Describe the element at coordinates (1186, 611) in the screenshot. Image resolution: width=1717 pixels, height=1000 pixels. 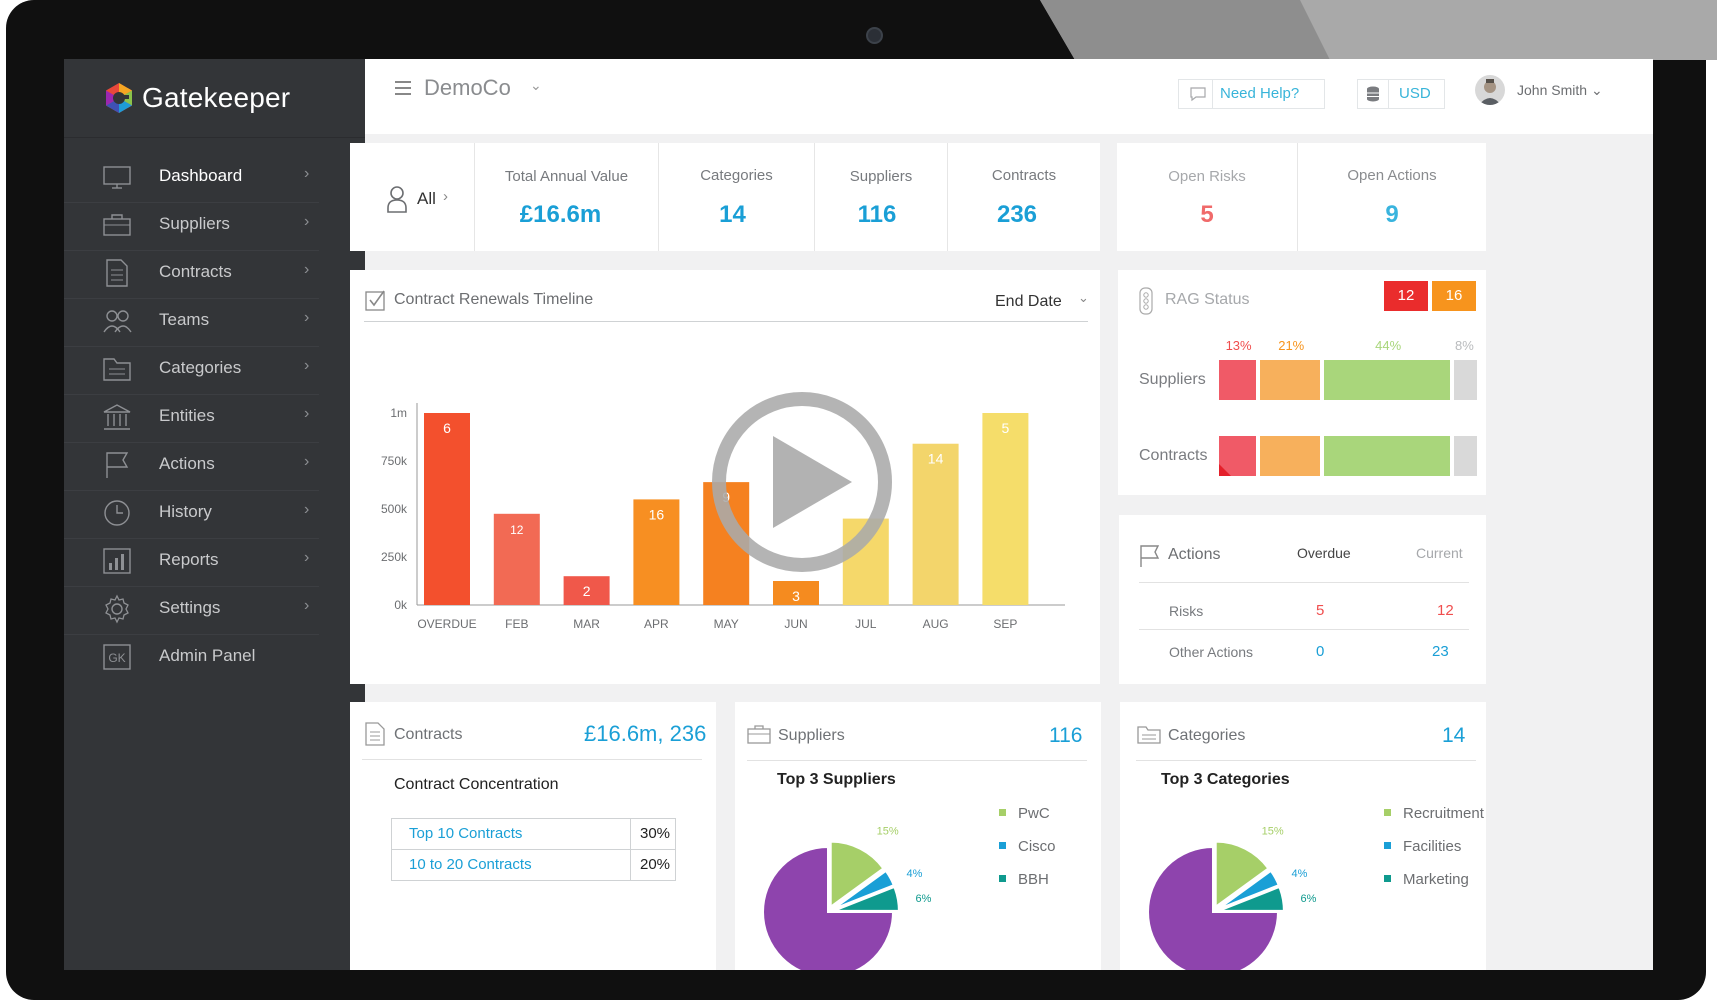
I see `row-label: Risks` at that location.